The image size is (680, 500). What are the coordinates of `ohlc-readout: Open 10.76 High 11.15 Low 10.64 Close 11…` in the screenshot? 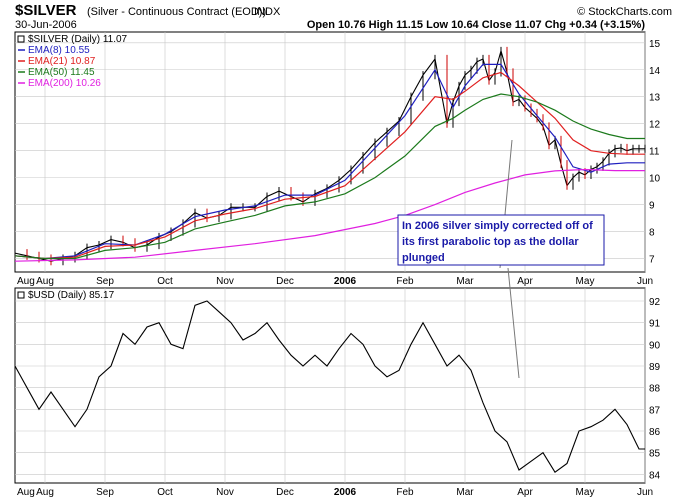 It's located at (476, 25).